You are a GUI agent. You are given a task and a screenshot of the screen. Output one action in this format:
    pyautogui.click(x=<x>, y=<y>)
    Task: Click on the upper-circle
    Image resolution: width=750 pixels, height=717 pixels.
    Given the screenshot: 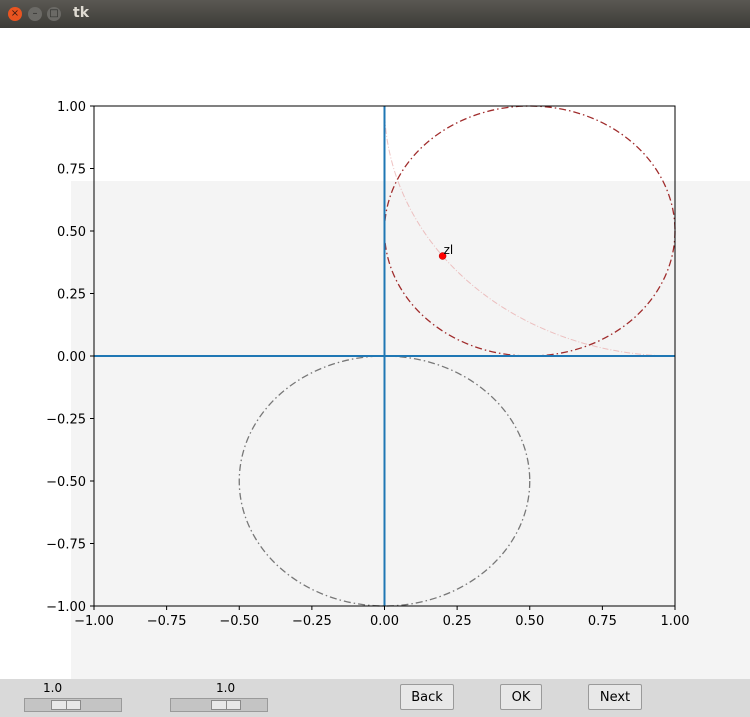 What is the action you would take?
    pyautogui.click(x=530, y=231)
    